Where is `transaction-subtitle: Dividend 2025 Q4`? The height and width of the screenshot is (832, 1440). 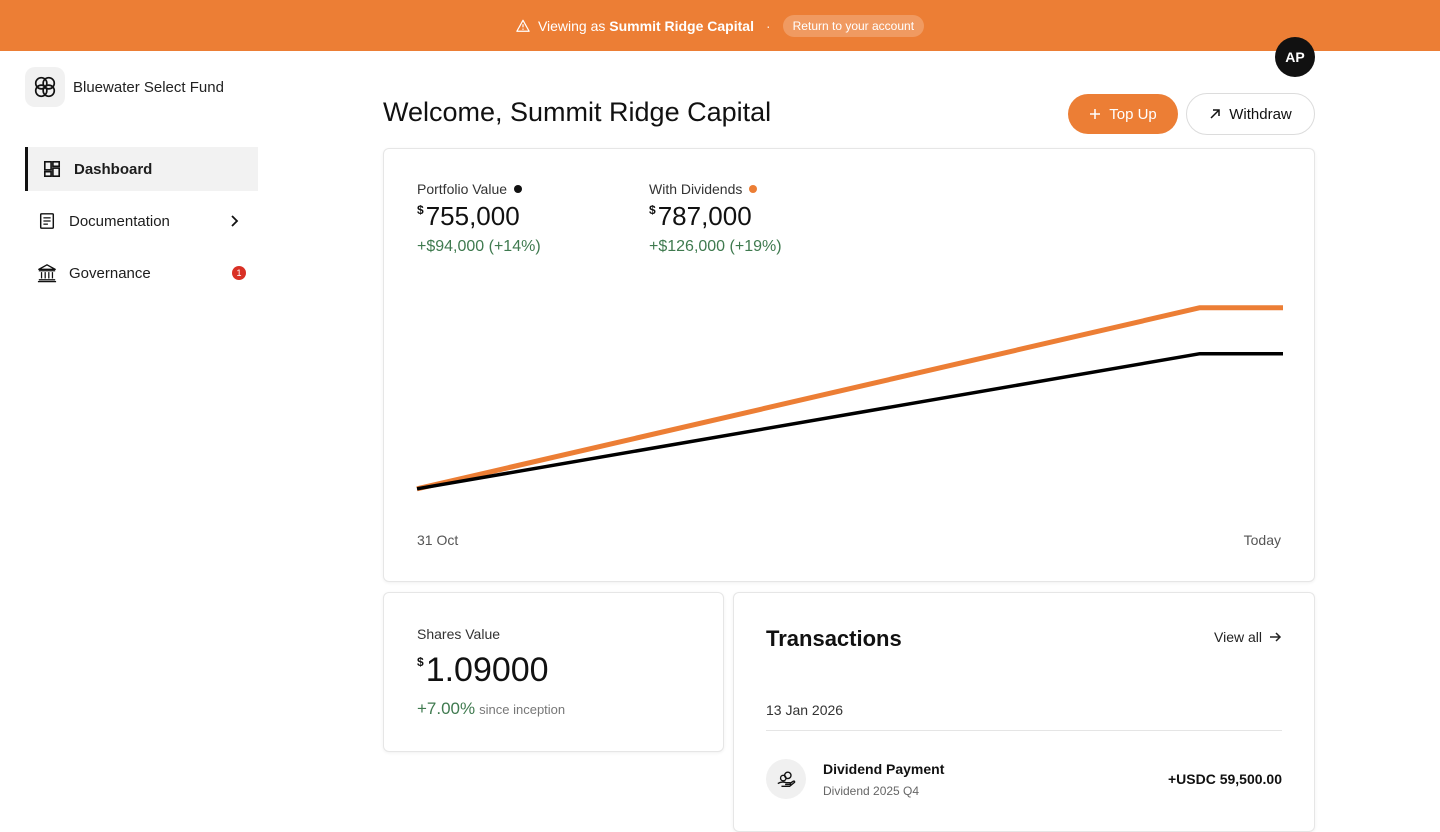 transaction-subtitle: Dividend 2025 Q4 is located at coordinates (871, 791).